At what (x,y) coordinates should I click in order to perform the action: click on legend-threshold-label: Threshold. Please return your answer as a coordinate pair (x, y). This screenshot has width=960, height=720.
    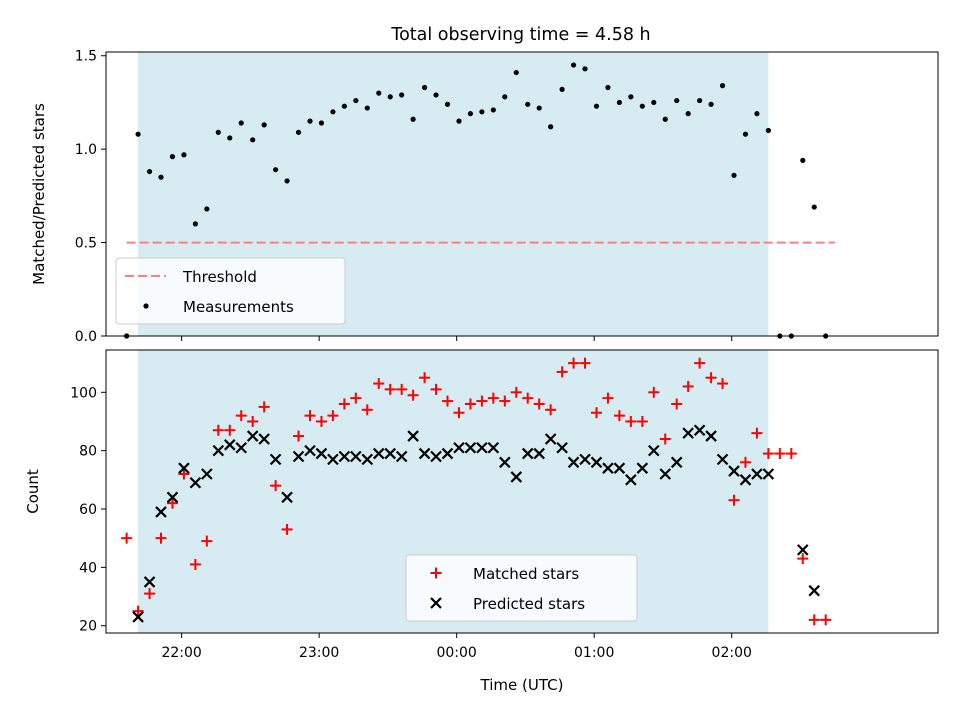
    Looking at the image, I should click on (219, 277).